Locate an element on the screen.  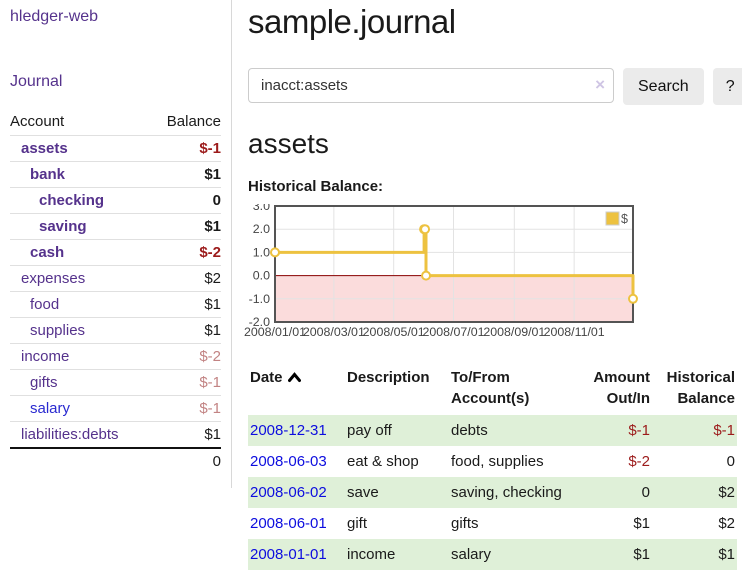
register-row: 2008-12-31 pay off debts $-1 $-1 is located at coordinates (492, 430).